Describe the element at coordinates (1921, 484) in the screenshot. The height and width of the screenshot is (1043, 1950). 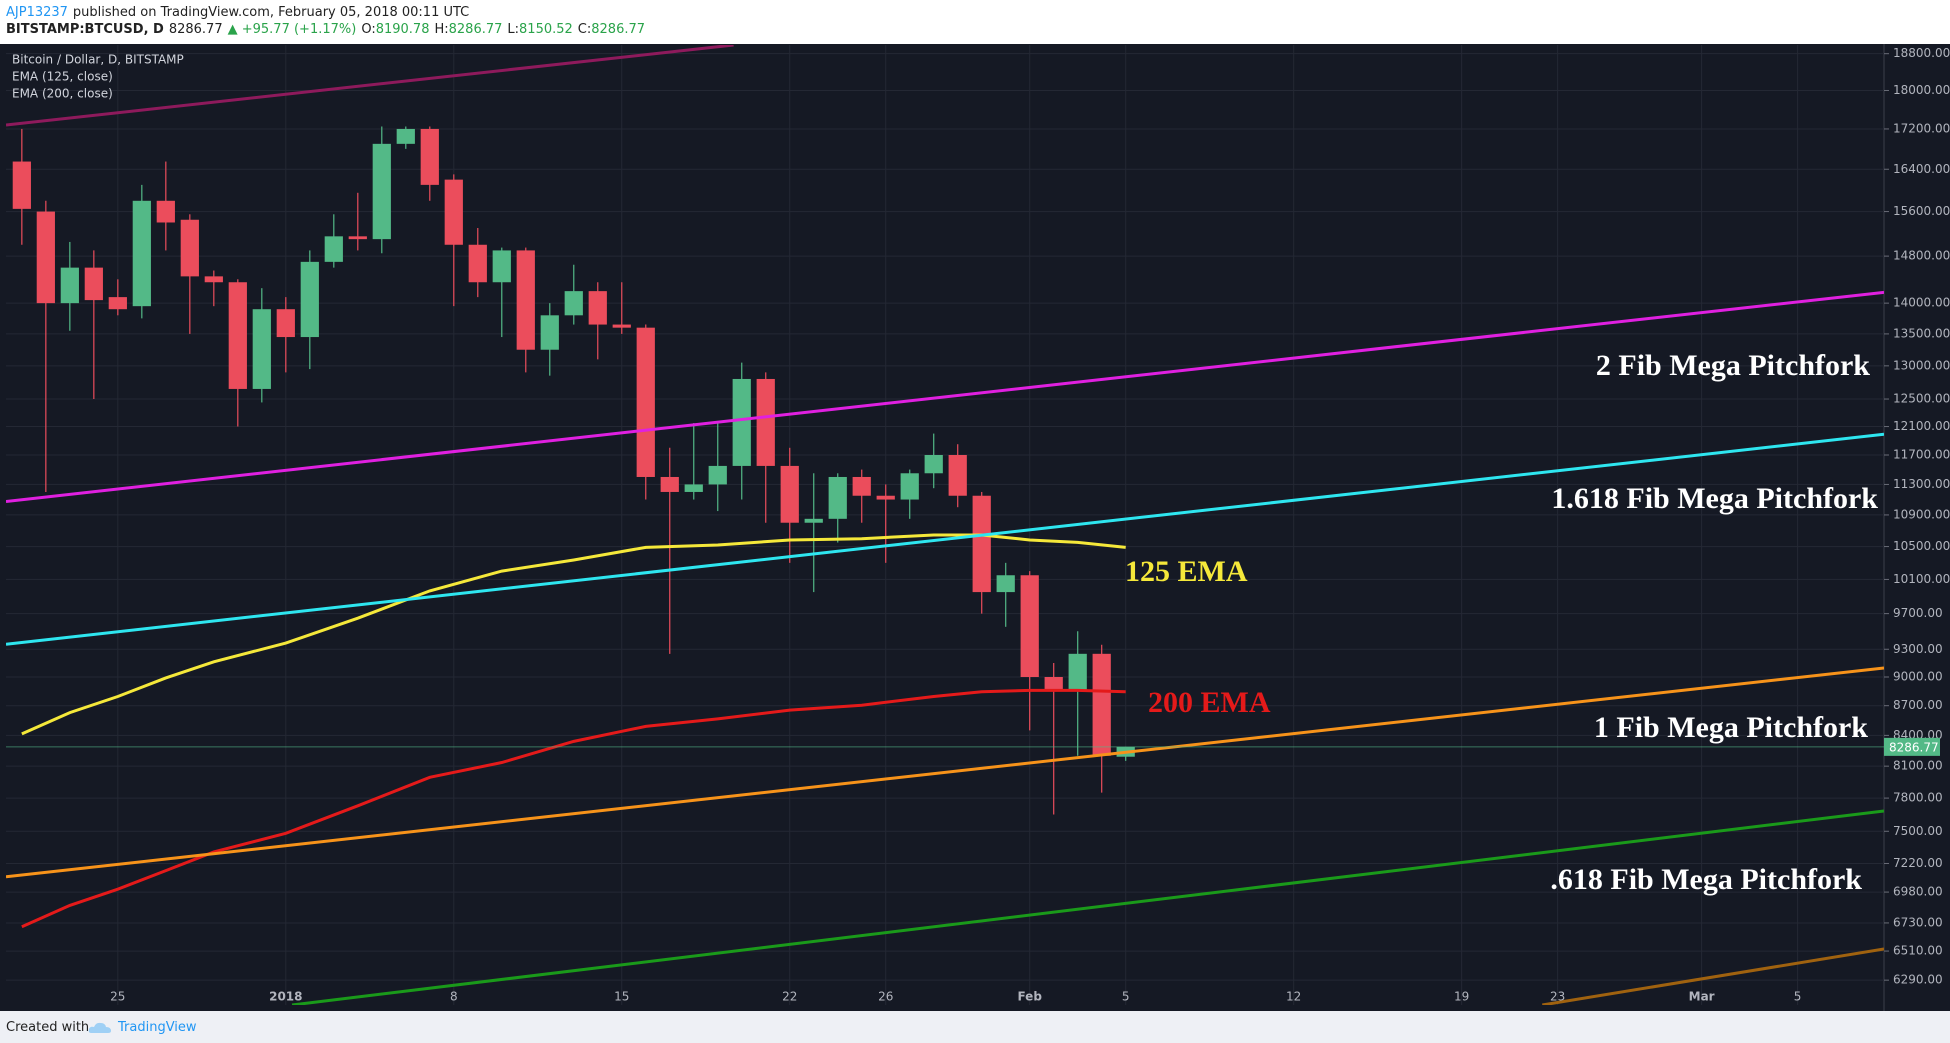
I see `y-tick-label: 11300.00` at that location.